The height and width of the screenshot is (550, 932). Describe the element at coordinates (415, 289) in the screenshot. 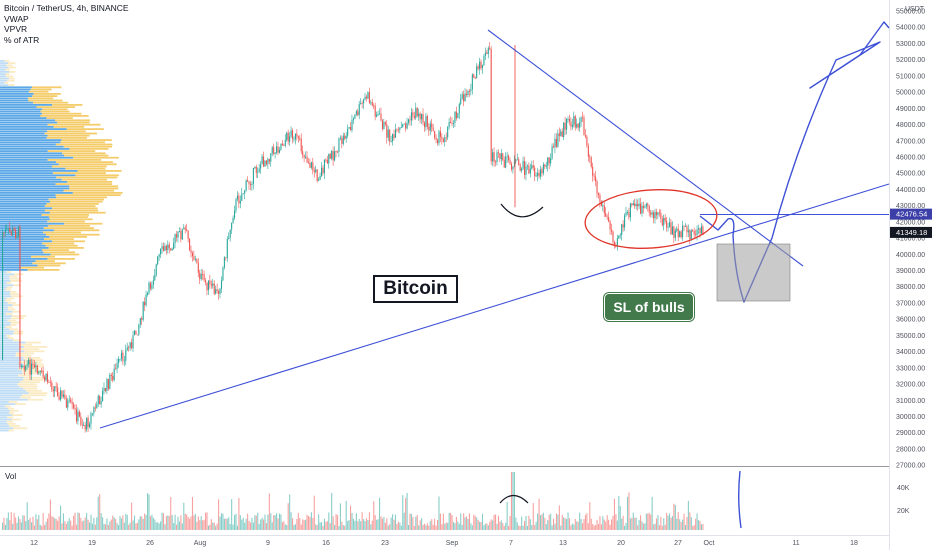

I see `bitcoin-text-box: Bitcoin` at that location.